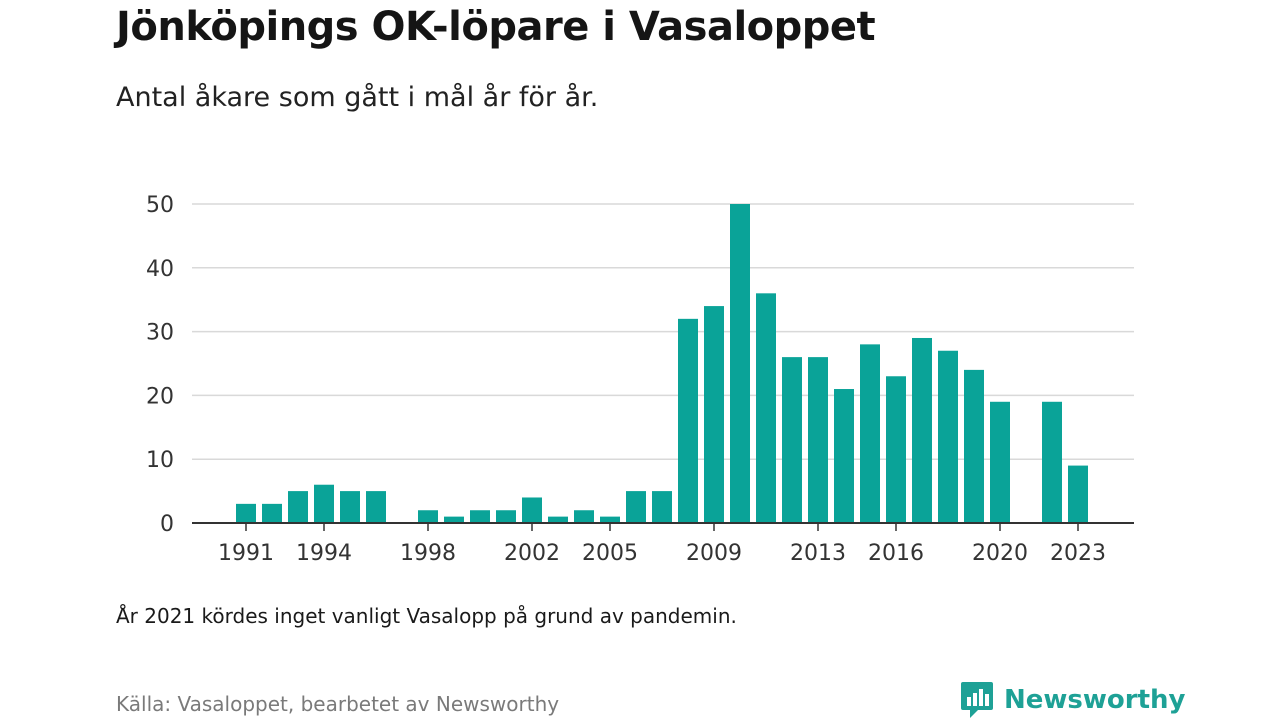  I want to click on bar-1999, so click(454, 519).